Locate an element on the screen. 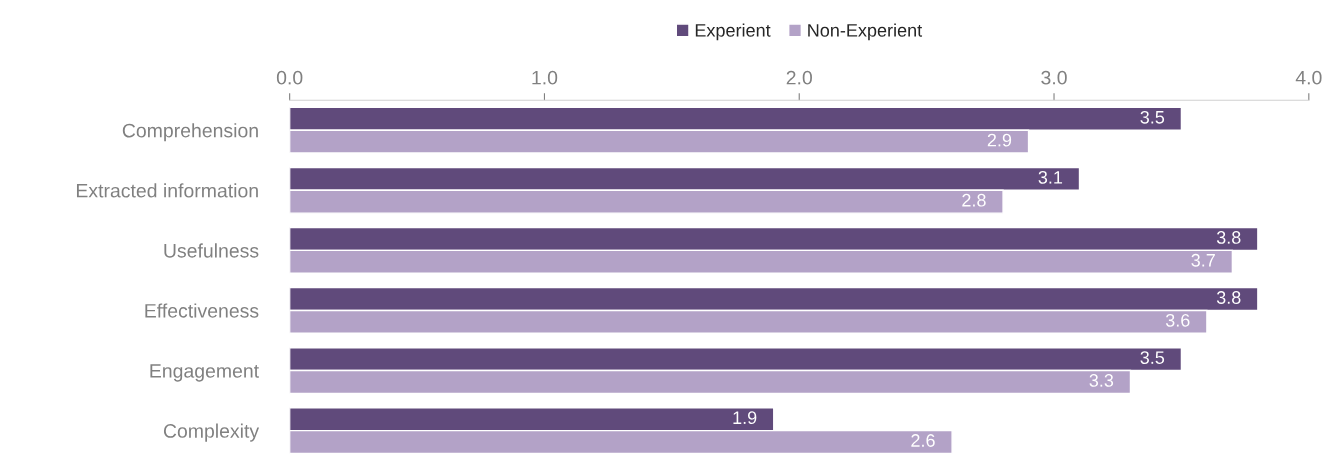 This screenshot has height=466, width=1341. legend-label: Non-Experient is located at coordinates (865, 32).